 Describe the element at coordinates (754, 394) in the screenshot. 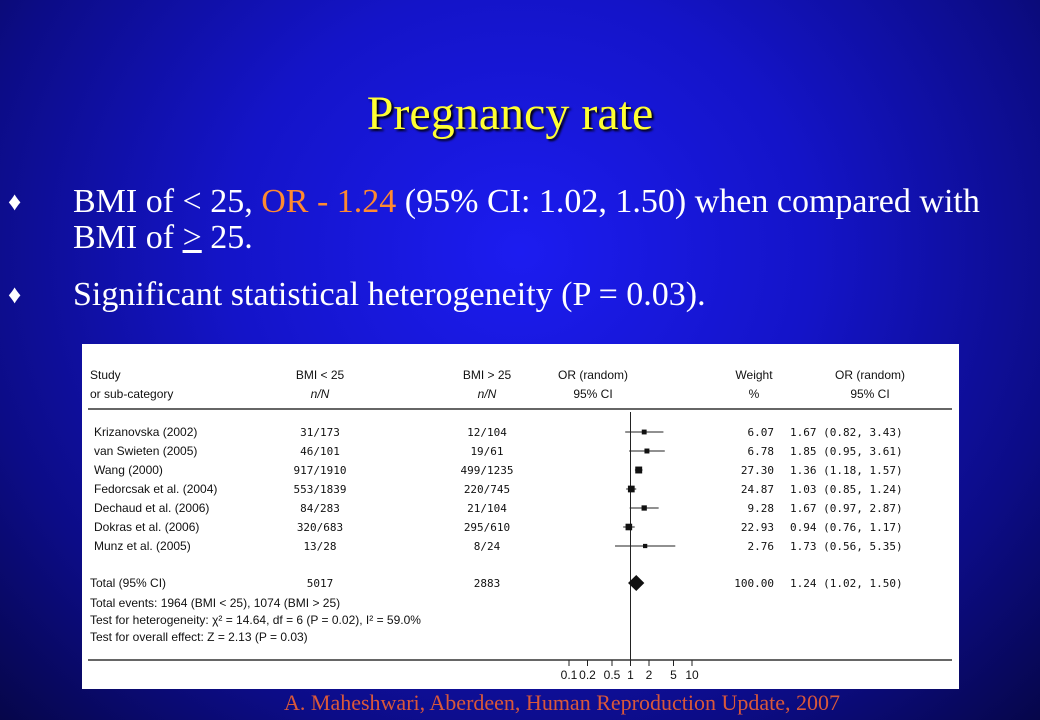

I see `header-weight-sub: %` at that location.